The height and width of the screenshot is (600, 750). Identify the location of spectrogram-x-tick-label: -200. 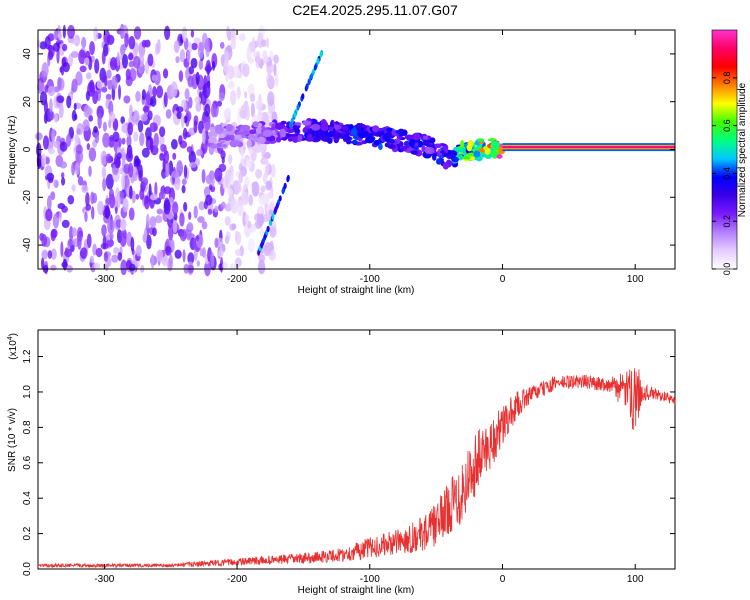
(237, 279).